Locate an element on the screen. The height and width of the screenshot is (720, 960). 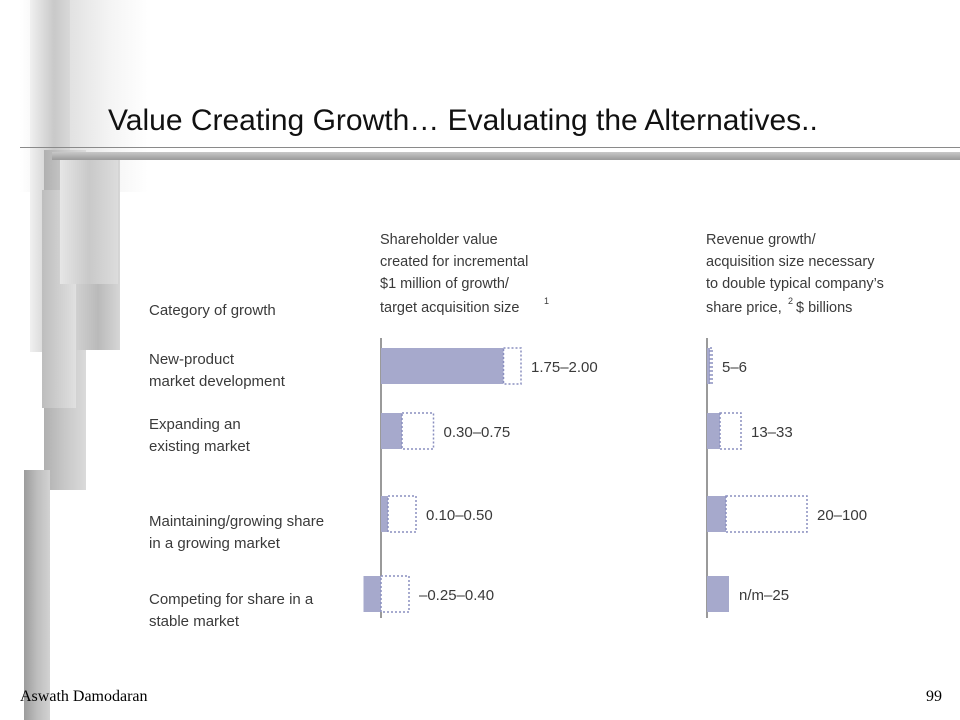
value-label: 0.30–0.75 is located at coordinates (477, 432).